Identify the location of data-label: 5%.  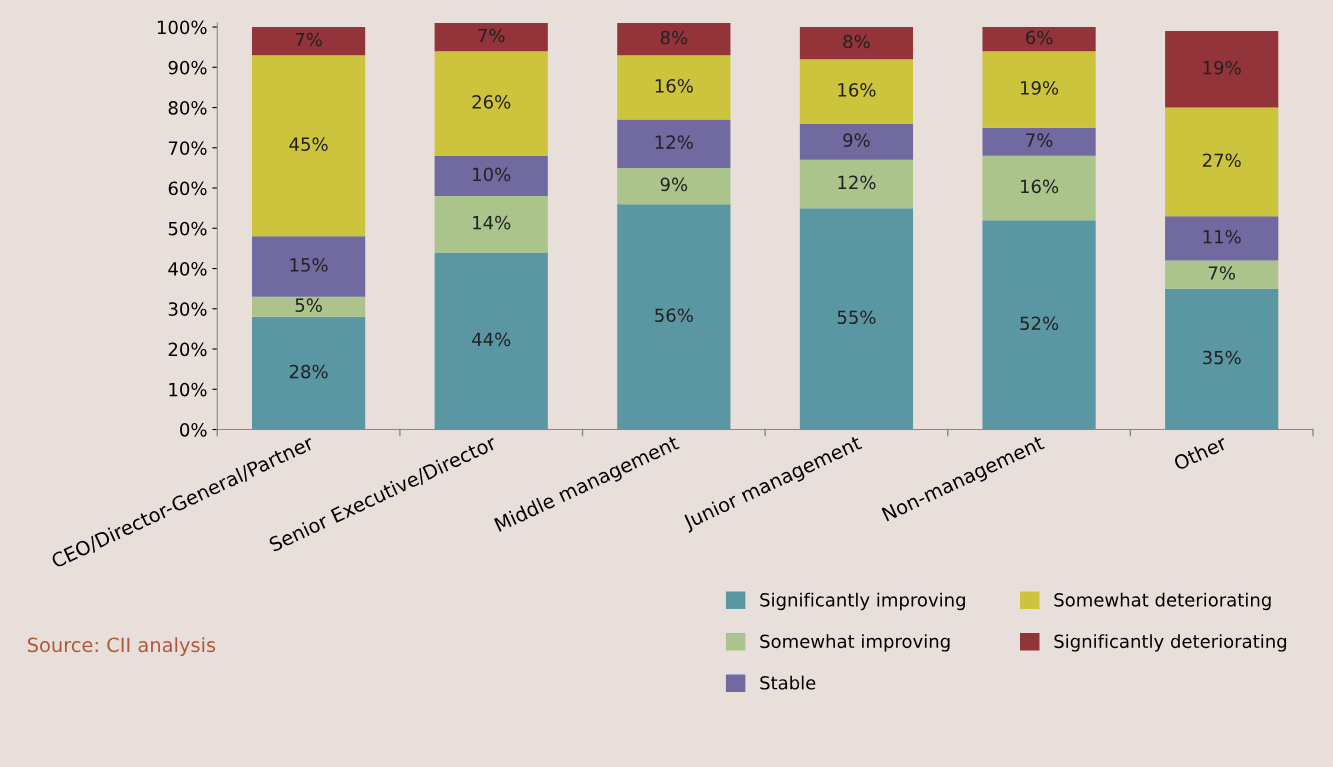
(308, 305).